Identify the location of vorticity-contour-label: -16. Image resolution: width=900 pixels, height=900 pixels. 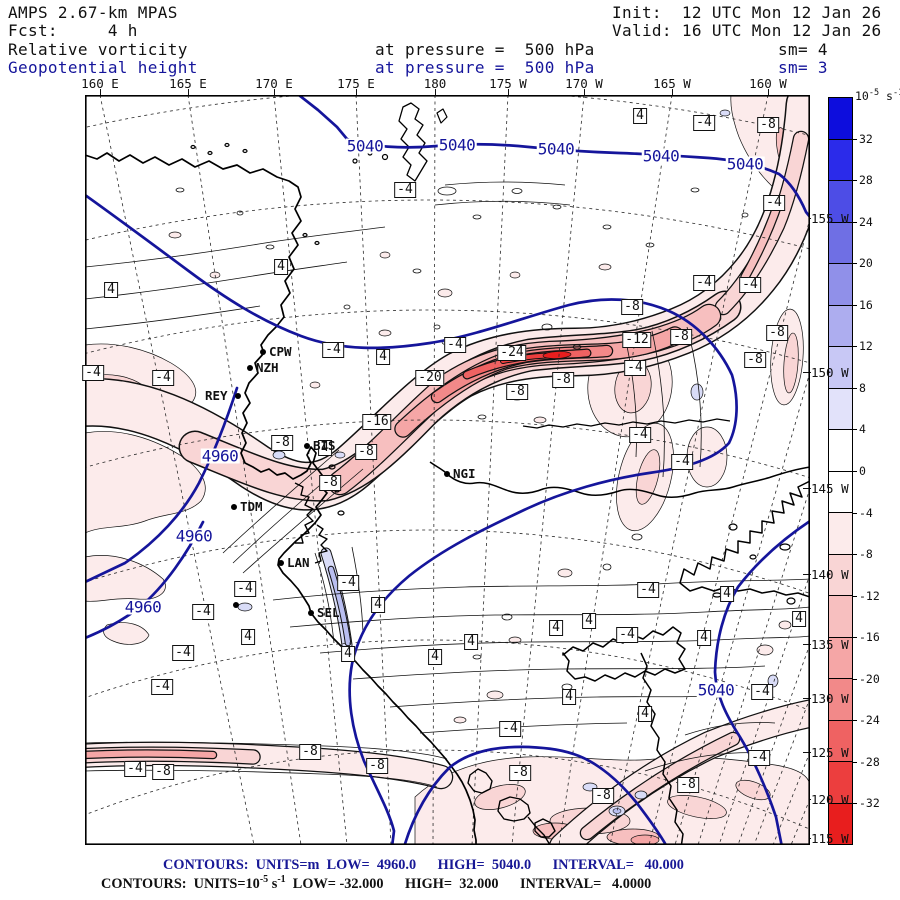
(377, 422).